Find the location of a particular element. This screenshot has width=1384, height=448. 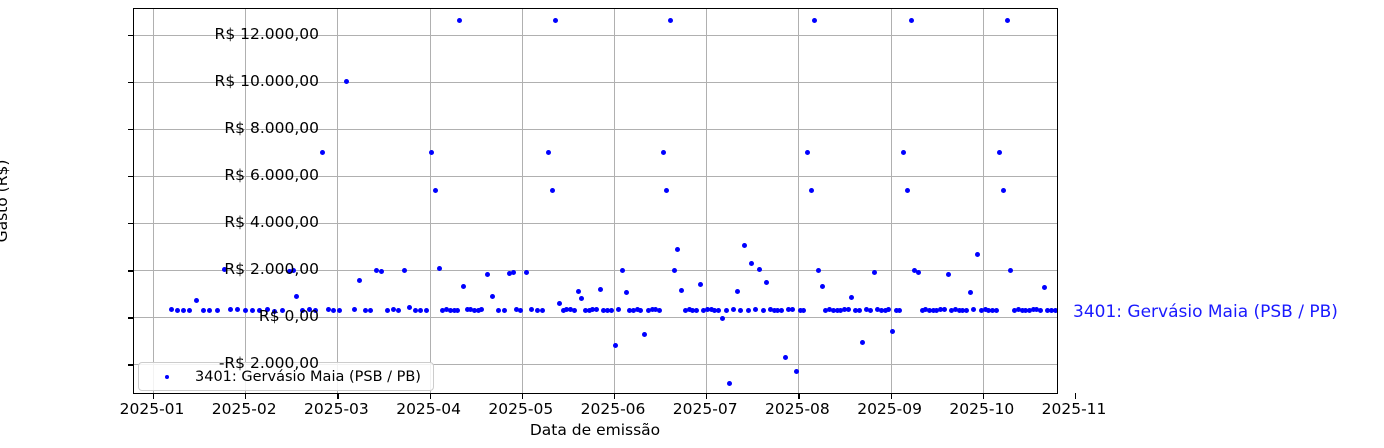

x-axis-tick-label: 2025-11 is located at coordinates (1074, 409).